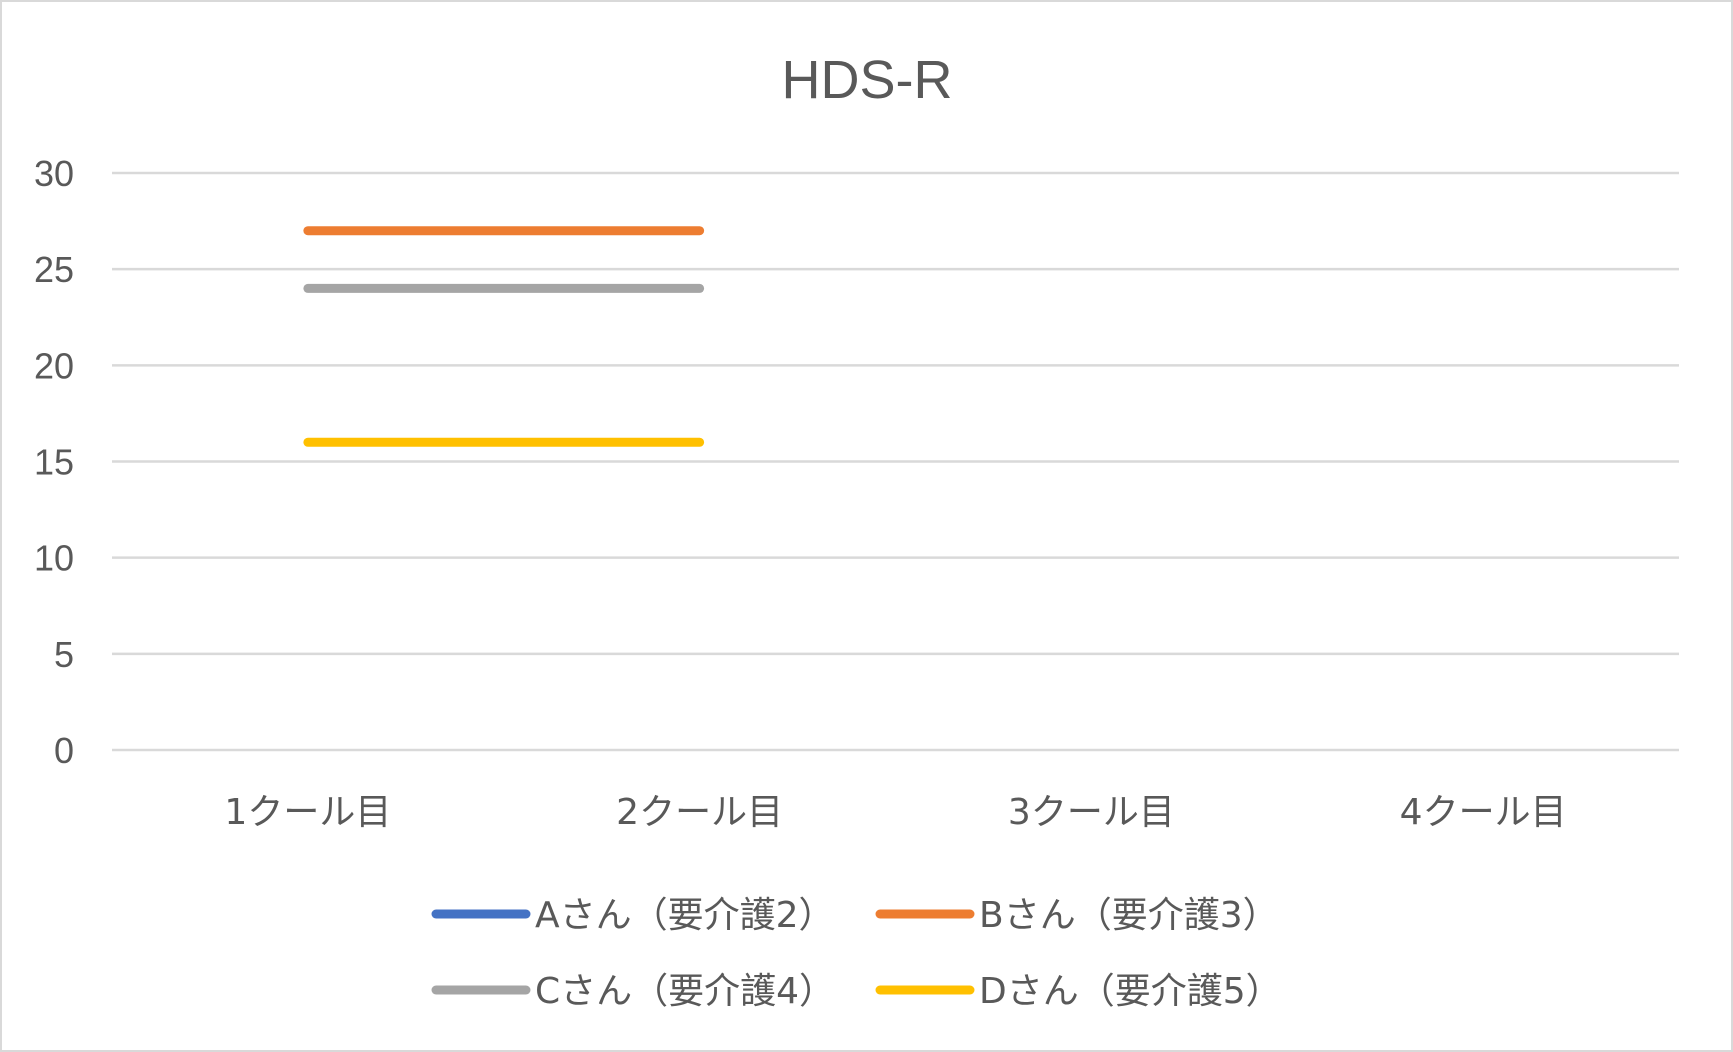 This screenshot has height=1052, width=1733. Describe the element at coordinates (685, 991) in the screenshot. I see `legend-label: Cさん（要介護4）` at that location.